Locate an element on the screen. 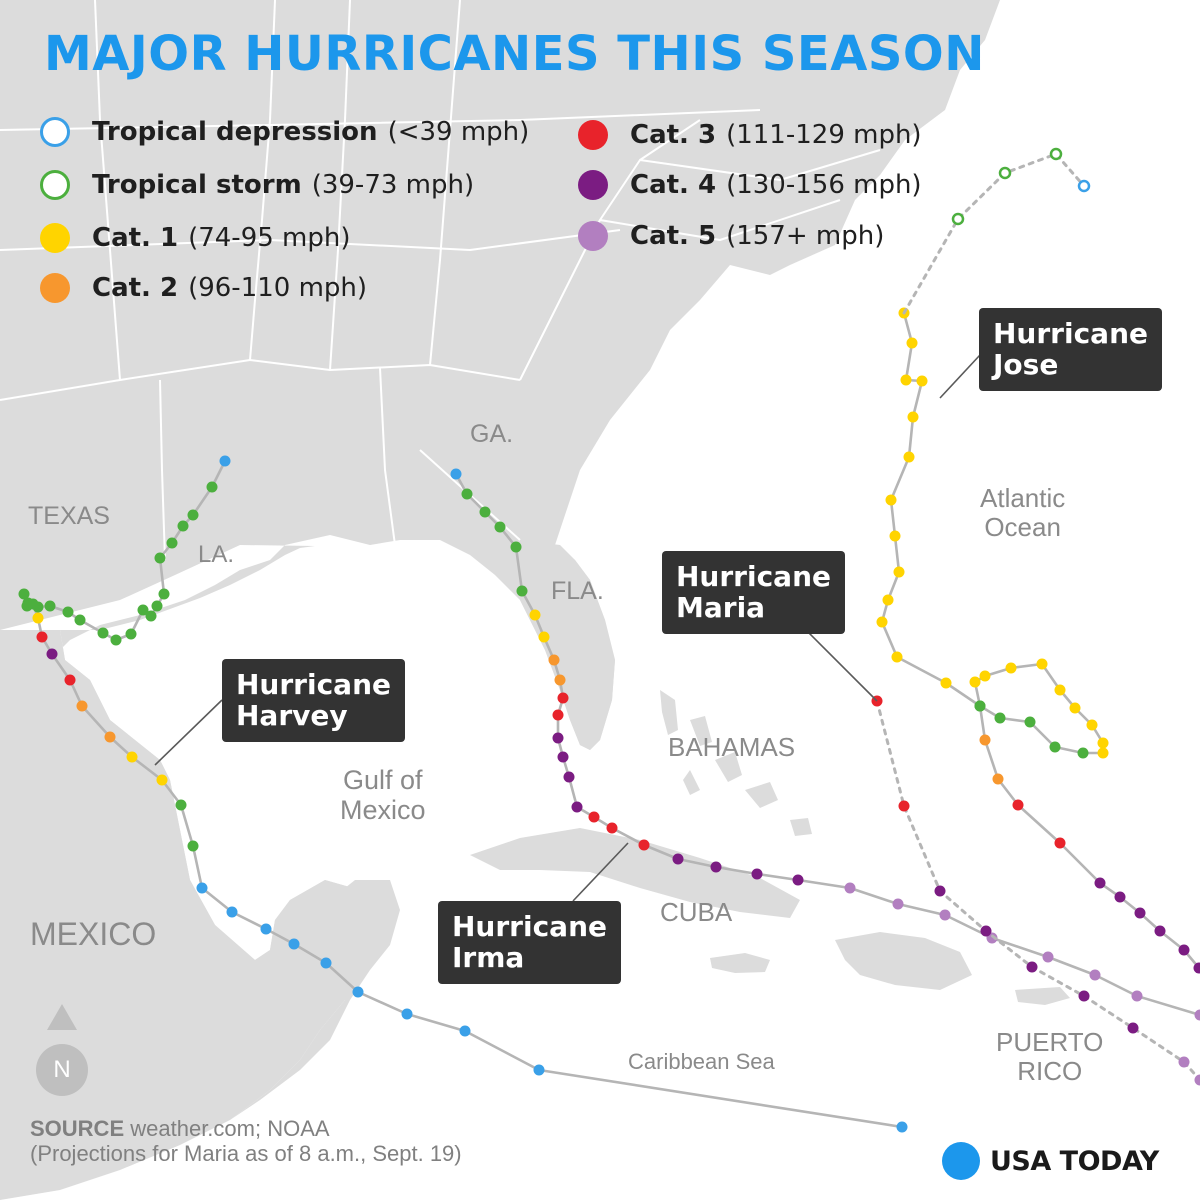 This screenshot has height=1200, width=1200. source-label: SOURCE is located at coordinates (77, 1128).